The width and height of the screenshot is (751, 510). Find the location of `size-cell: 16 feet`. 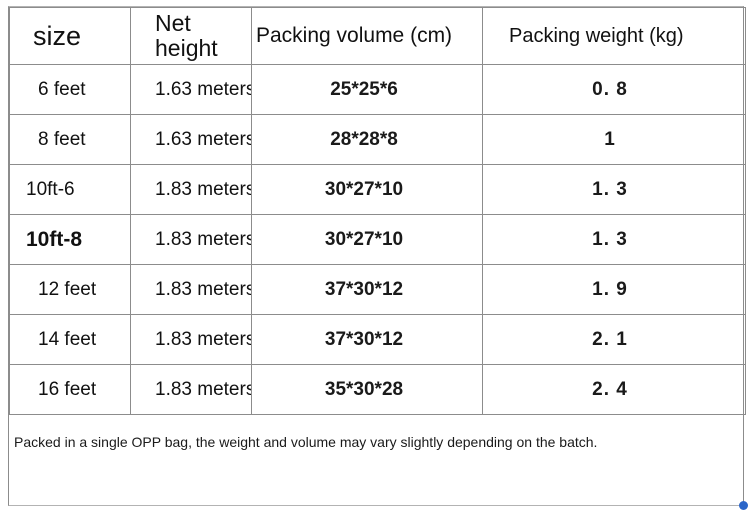

size-cell: 16 feet is located at coordinates (70, 389).